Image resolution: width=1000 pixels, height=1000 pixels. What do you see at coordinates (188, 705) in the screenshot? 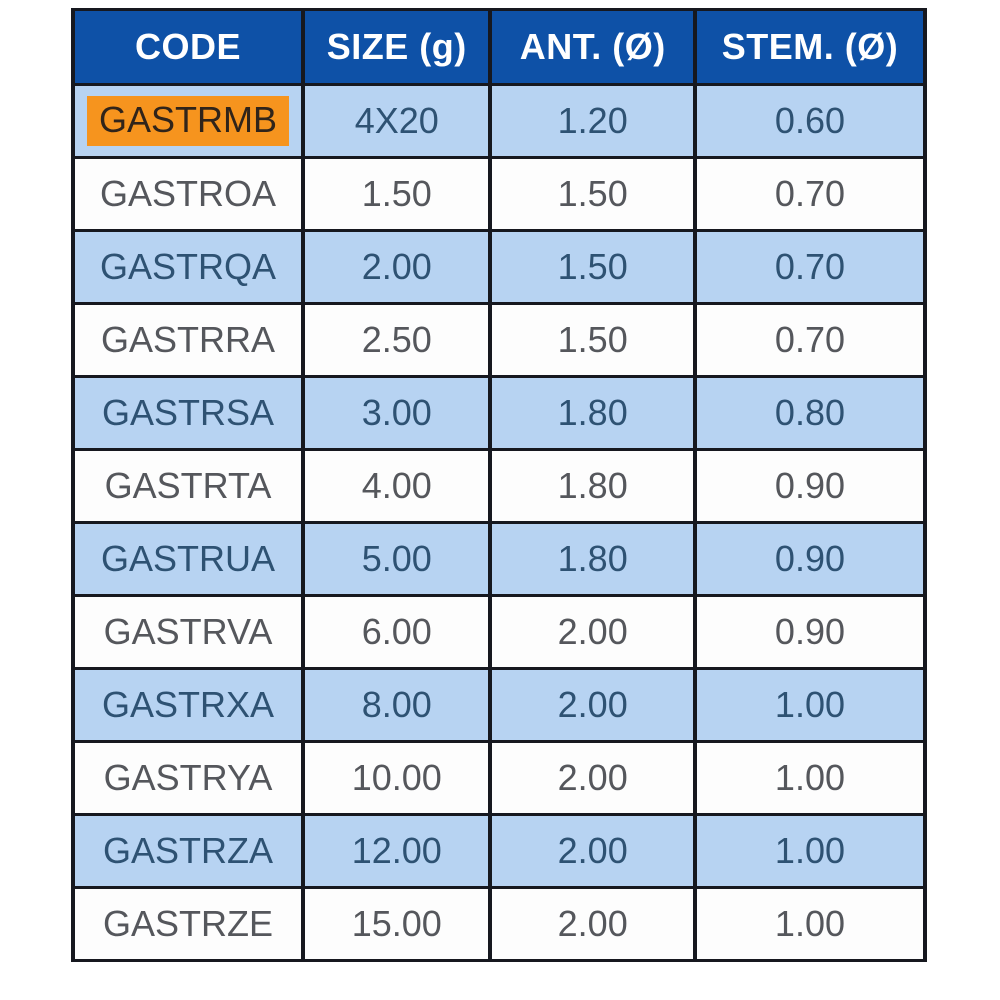
I see `code-cell: GASTRXA` at bounding box center [188, 705].